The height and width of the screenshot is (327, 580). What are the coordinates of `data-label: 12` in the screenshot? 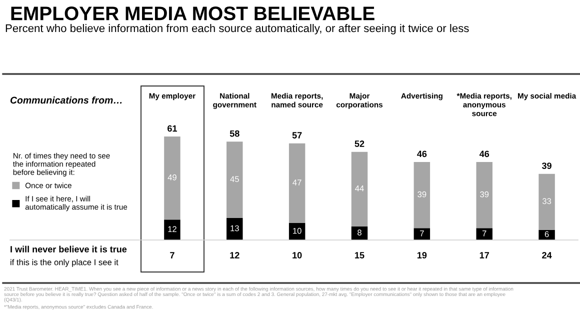 It's located at (172, 229).